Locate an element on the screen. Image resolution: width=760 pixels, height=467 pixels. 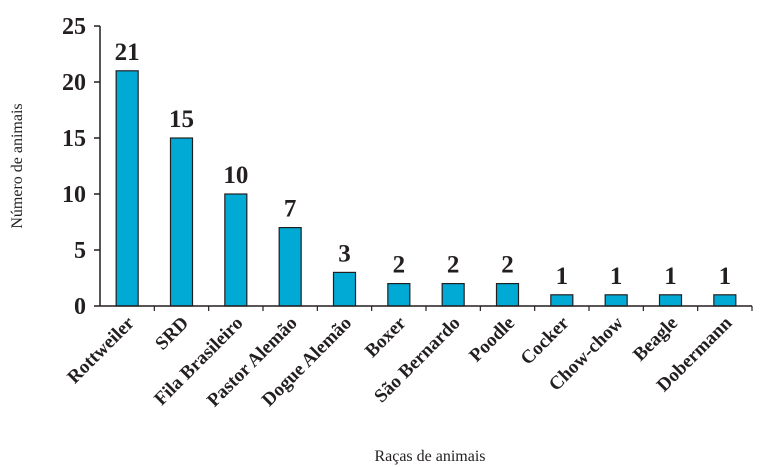
y-tick-label: 5 is located at coordinates (80, 251).